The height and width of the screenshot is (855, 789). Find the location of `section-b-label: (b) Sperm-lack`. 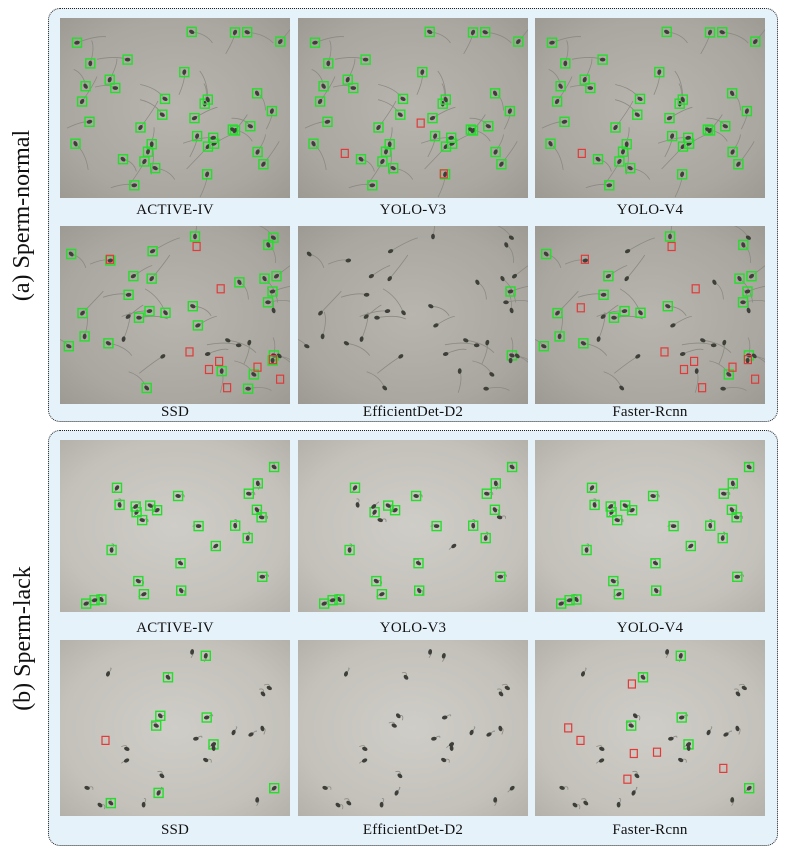

section-b-label: (b) Sperm-lack is located at coordinates (22, 638).